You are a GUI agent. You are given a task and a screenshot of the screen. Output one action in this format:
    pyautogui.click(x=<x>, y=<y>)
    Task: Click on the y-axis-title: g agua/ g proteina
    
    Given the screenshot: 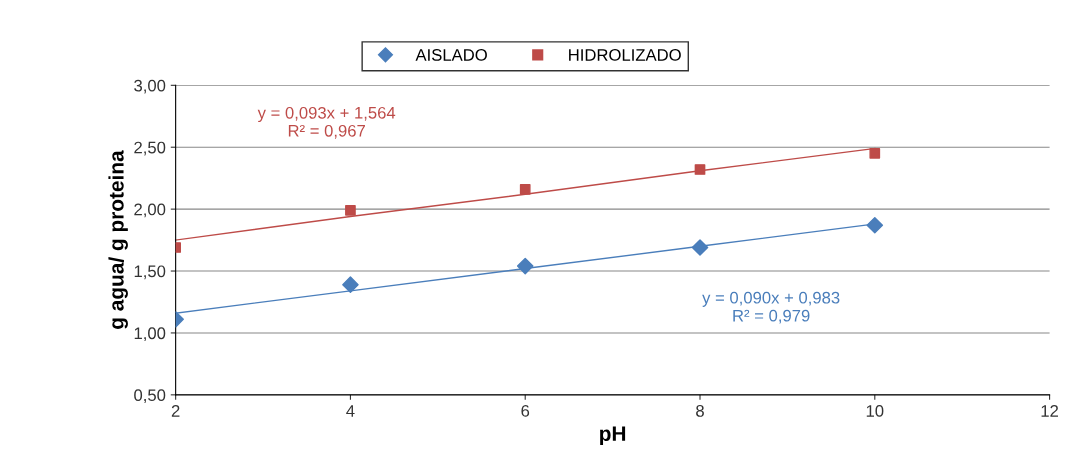 What is the action you would take?
    pyautogui.click(x=118, y=239)
    